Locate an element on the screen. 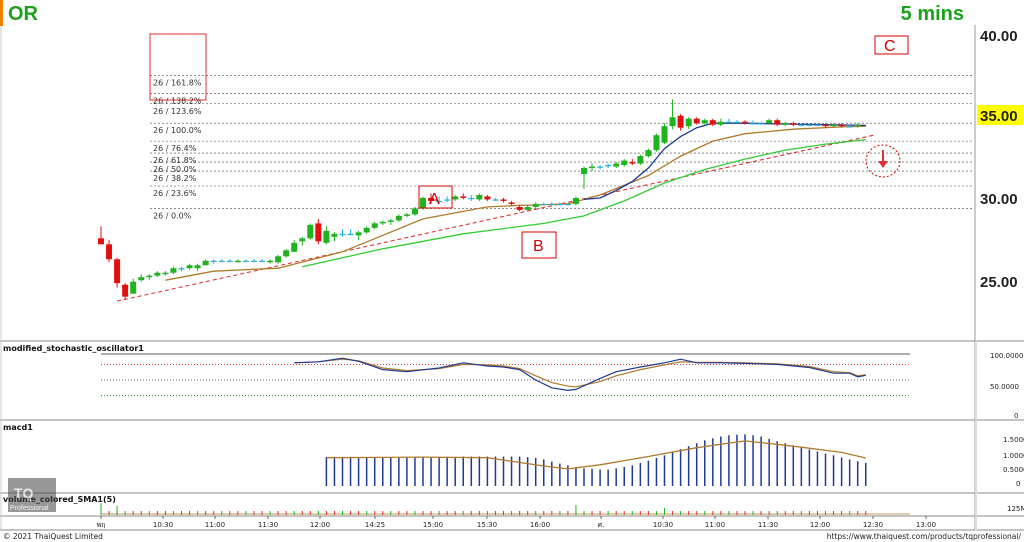 The image size is (1024, 542). time-tick-label: 12:30 is located at coordinates (873, 525).